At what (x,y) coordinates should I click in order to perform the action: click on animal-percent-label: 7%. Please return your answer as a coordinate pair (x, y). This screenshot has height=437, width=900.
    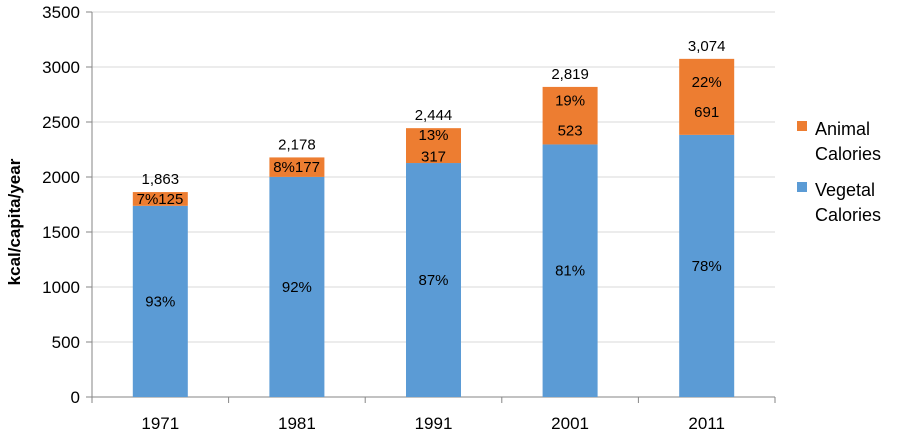
    Looking at the image, I should click on (148, 199).